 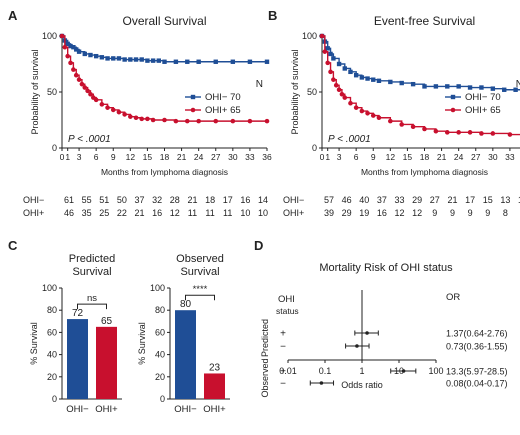 What do you see at coordinates (272, 15) in the screenshot?
I see `panel-letter: B` at bounding box center [272, 15].